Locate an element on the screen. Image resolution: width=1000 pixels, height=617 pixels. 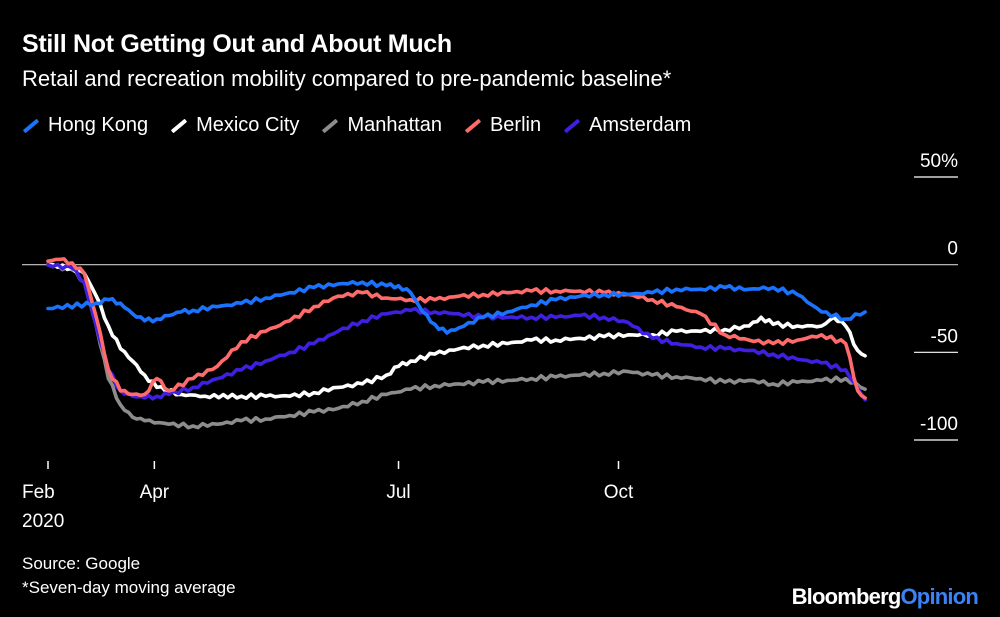
y-tick-label: 50% is located at coordinates (939, 161).